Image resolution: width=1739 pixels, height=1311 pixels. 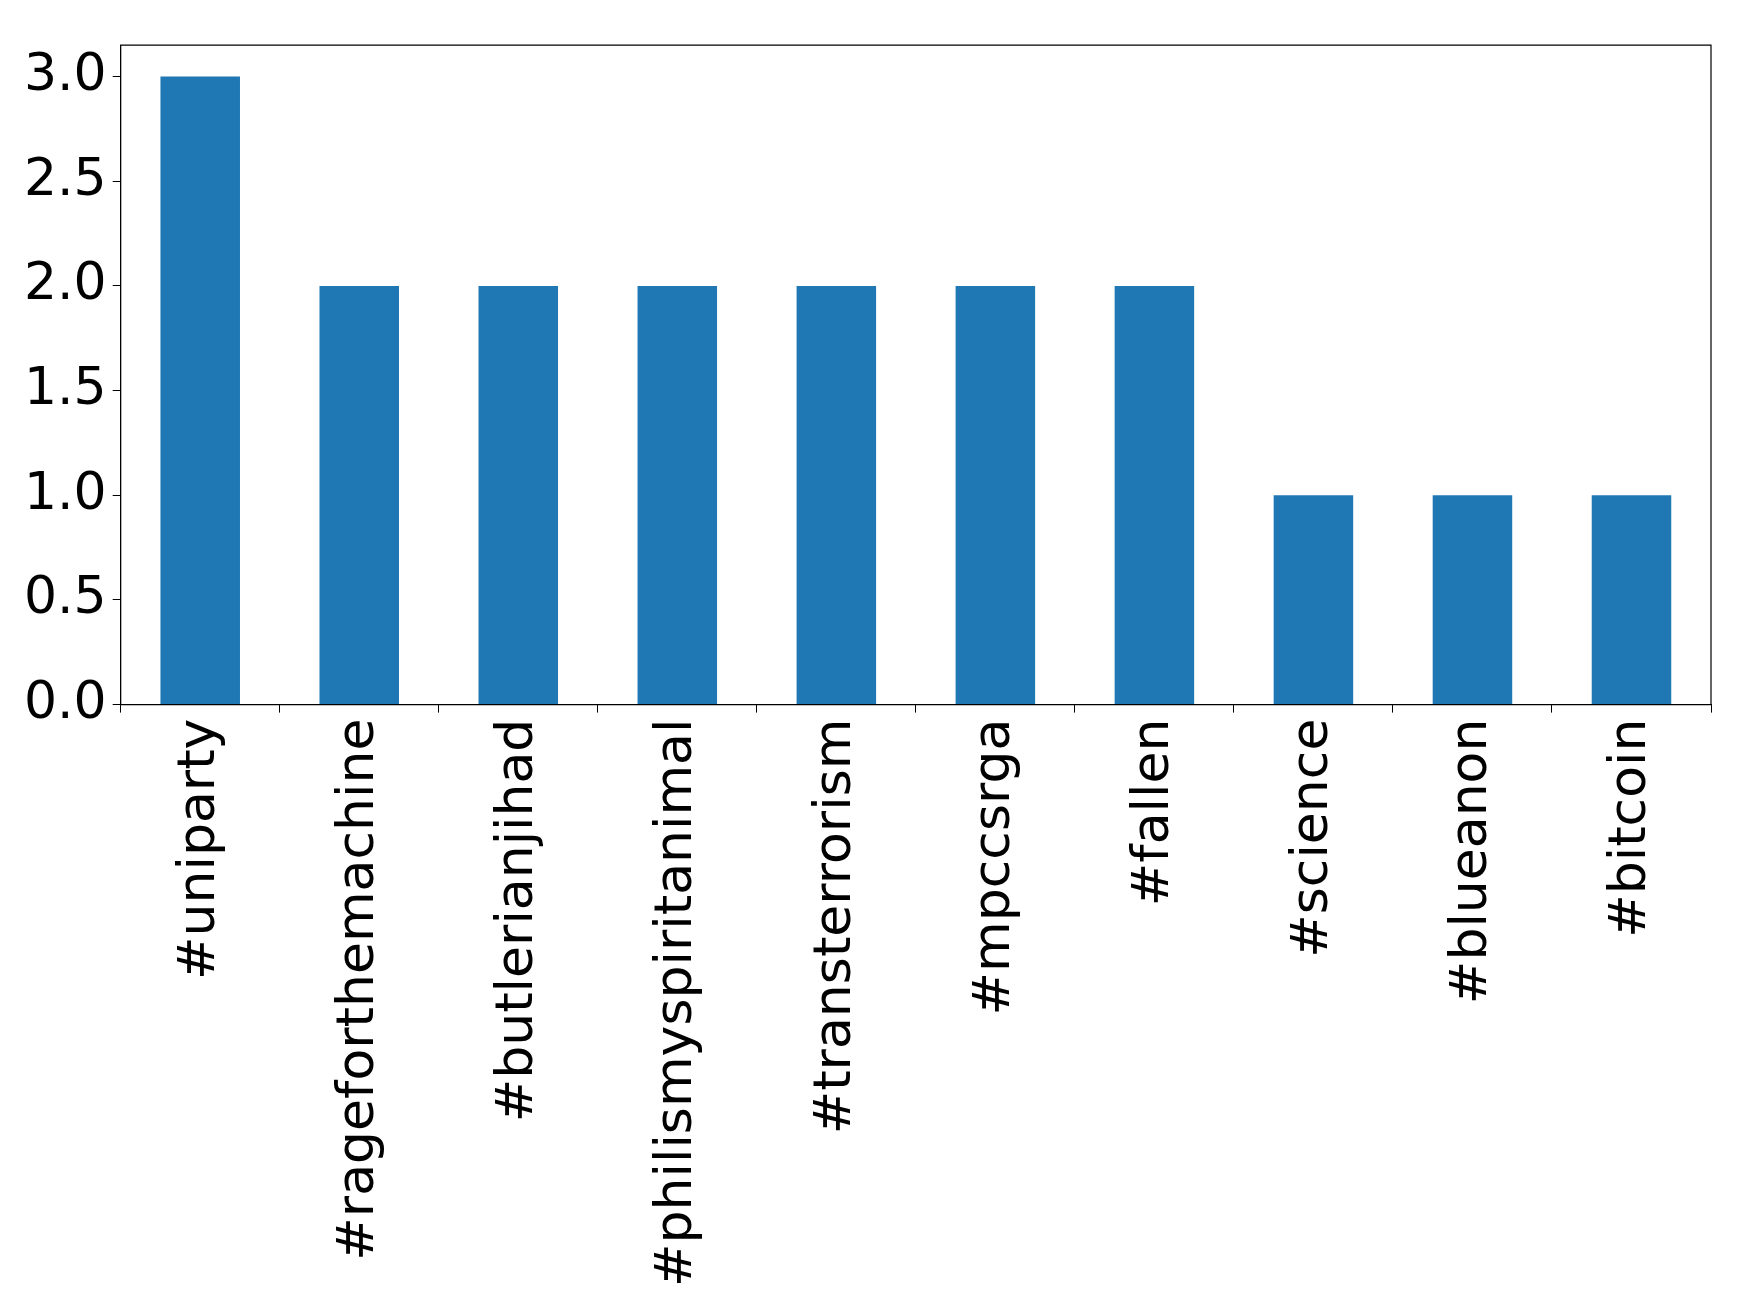 I want to click on x-tick-label: #uniparty, so click(x=195, y=849).